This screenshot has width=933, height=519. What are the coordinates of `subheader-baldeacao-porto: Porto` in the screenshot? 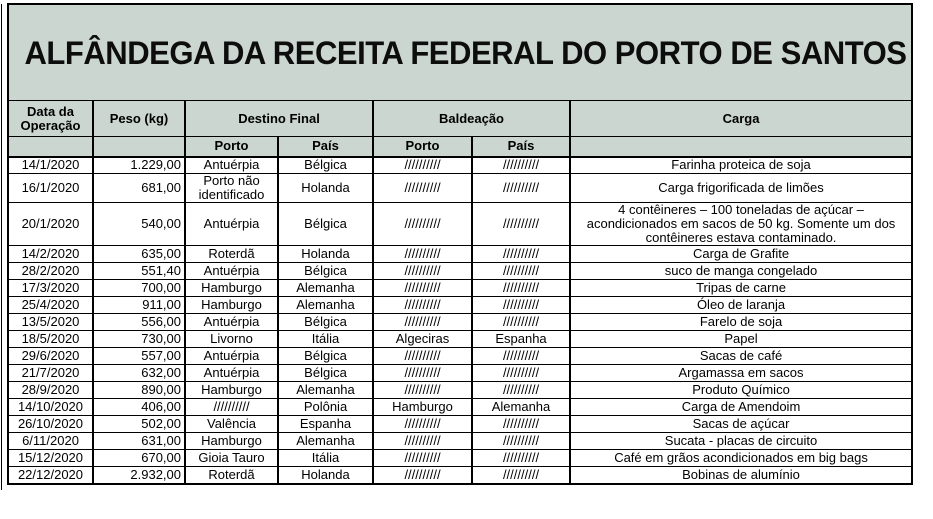 It's located at (422, 147).